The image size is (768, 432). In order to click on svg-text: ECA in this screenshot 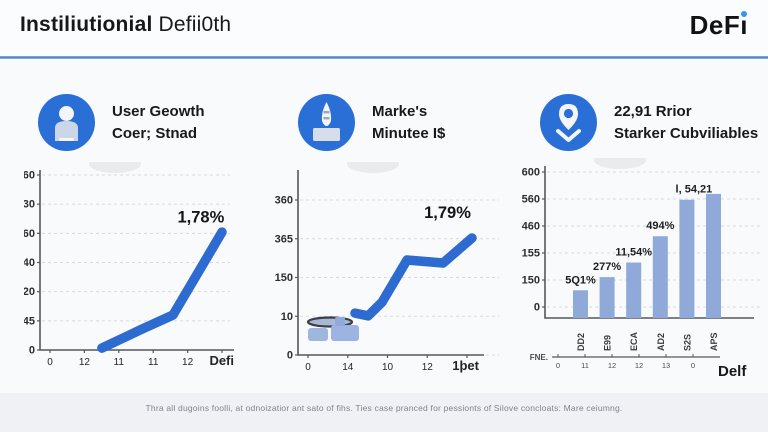, I will do `click(634, 341)`.